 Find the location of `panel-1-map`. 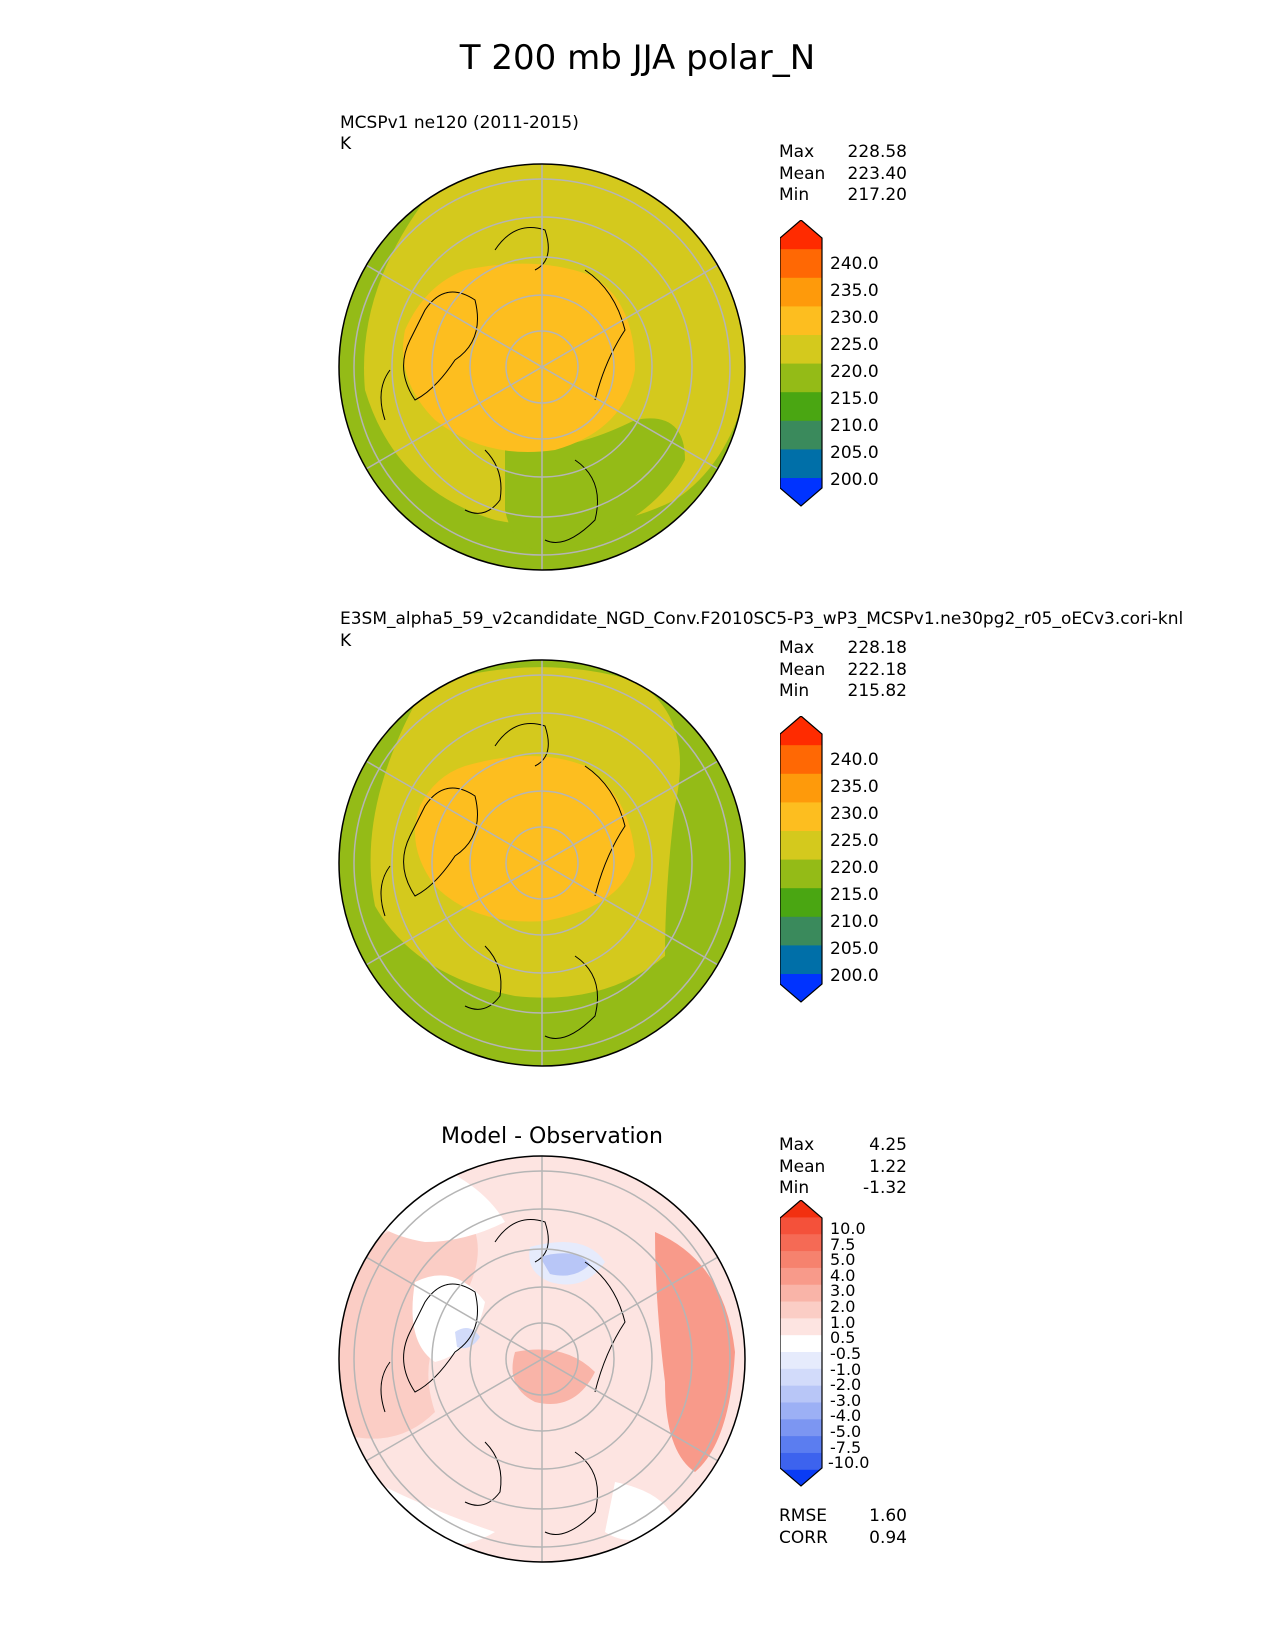

panel-1-map is located at coordinates (542, 367).